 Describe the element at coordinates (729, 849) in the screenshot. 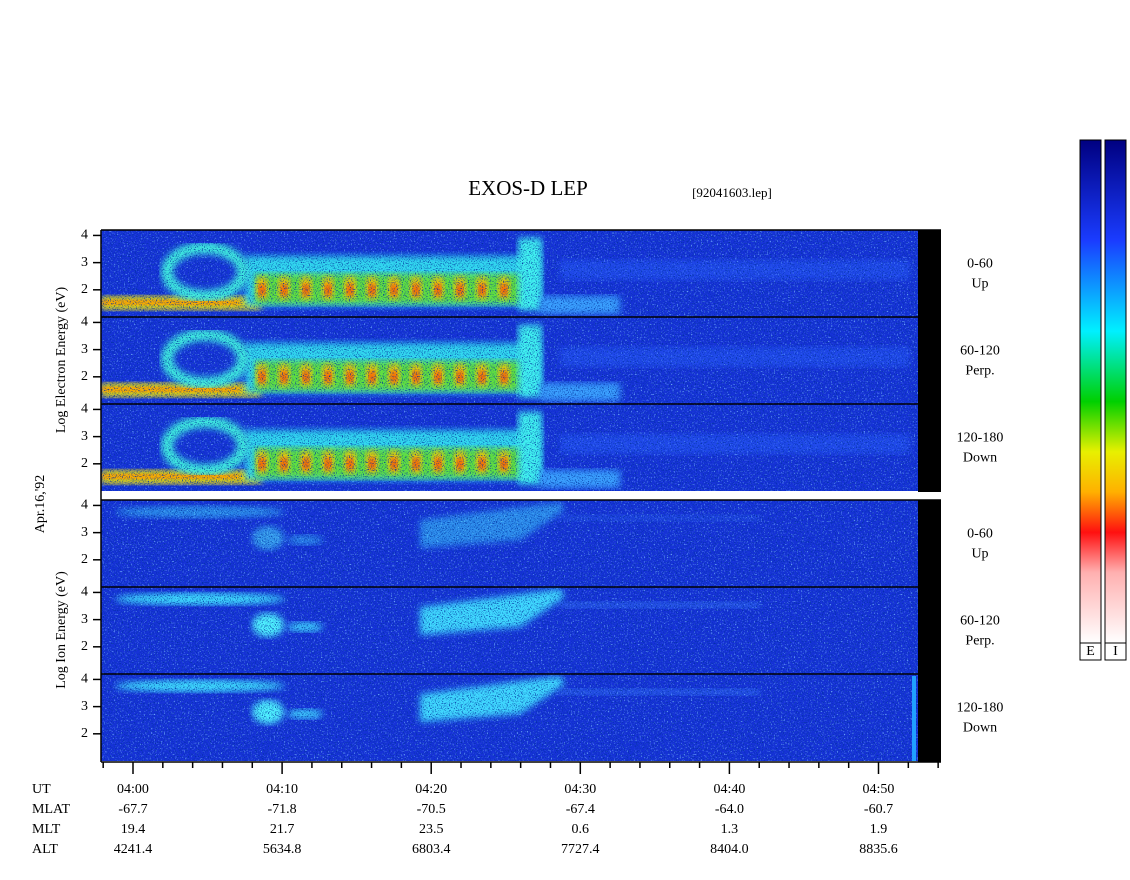

I see `row-value: 8404.0` at that location.